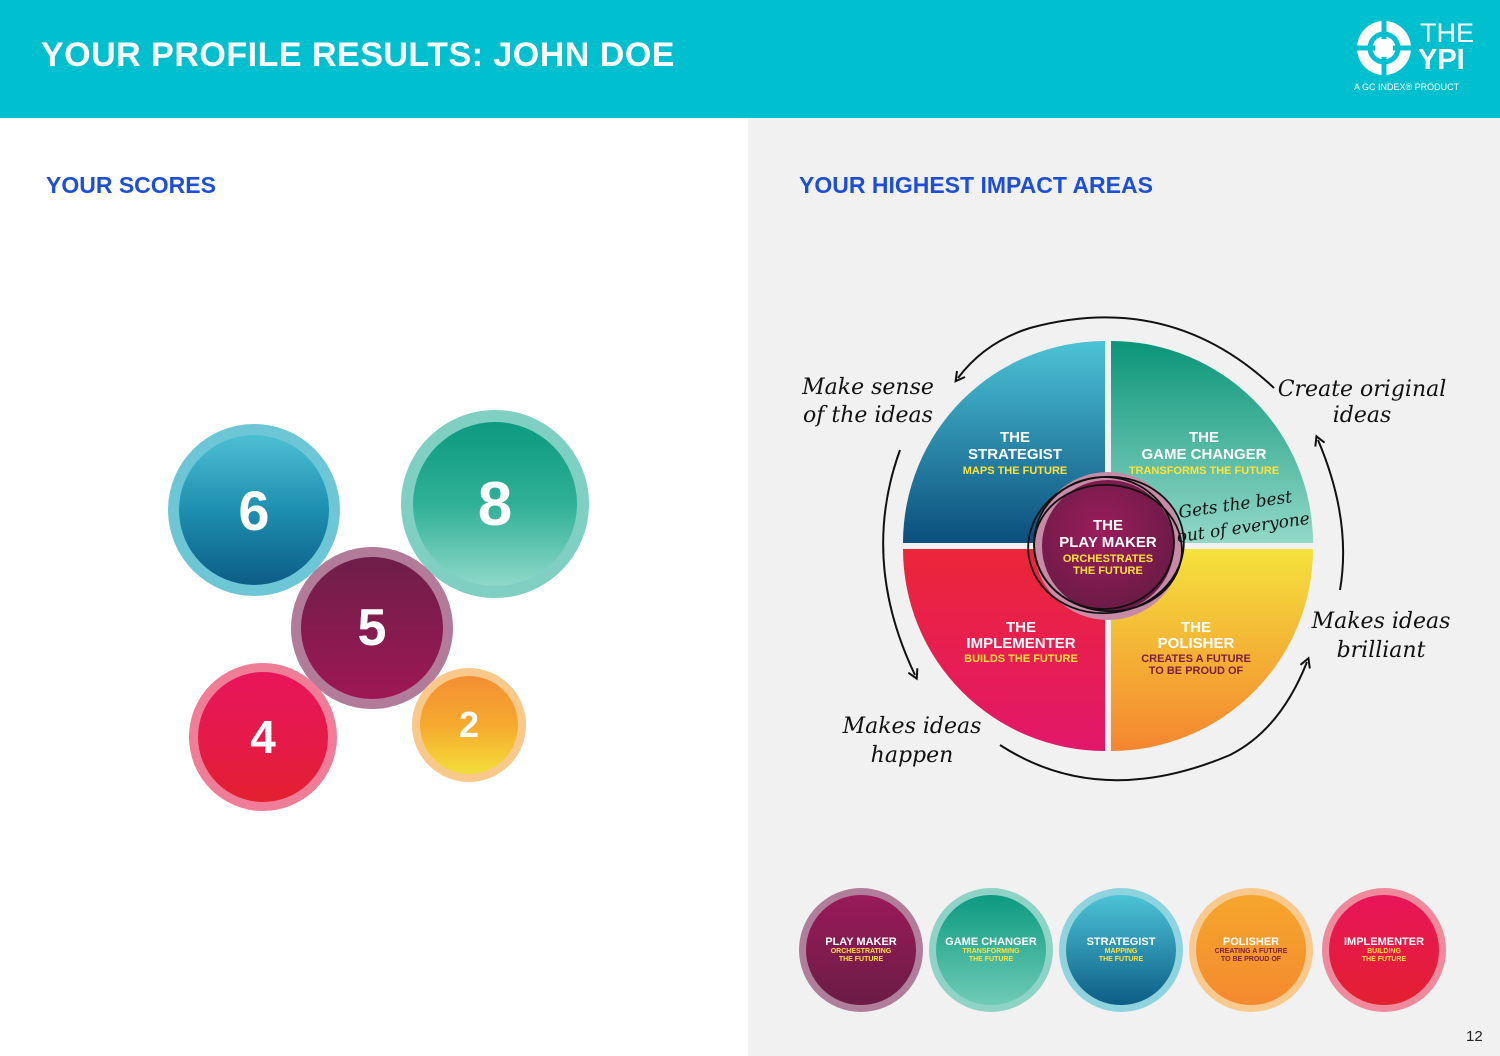 The image size is (1500, 1056). I want to click on play-maker-name: PLAY MAKER, so click(1108, 542).